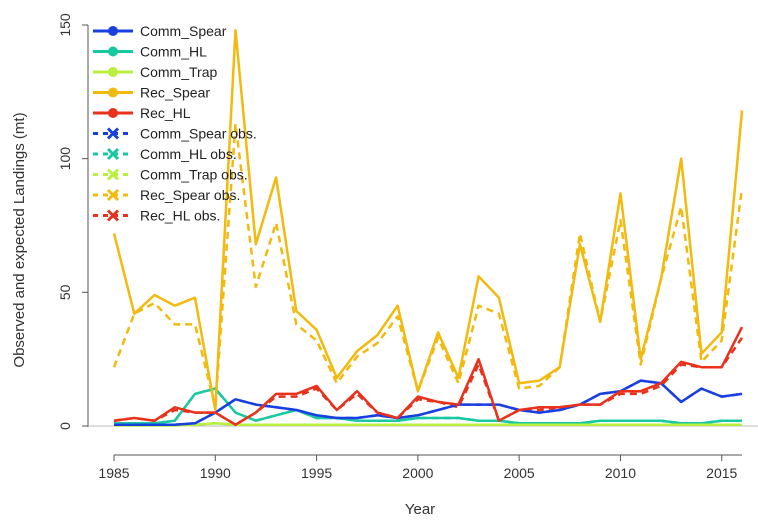 This screenshot has width=758, height=521. I want to click on series-line-comm-trap, so click(428, 424).